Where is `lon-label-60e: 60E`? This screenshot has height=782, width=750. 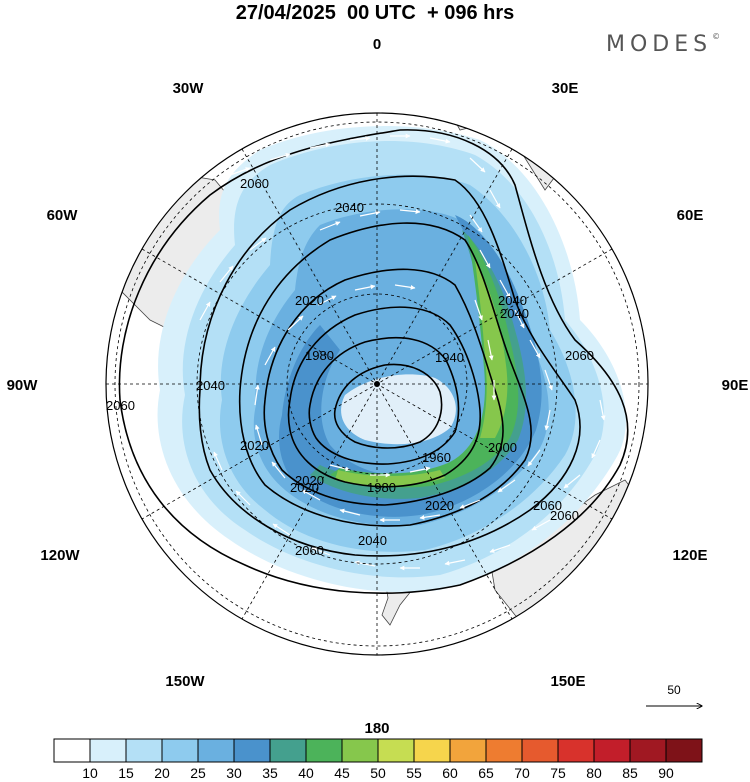
lon-label-60e: 60E is located at coordinates (690, 215).